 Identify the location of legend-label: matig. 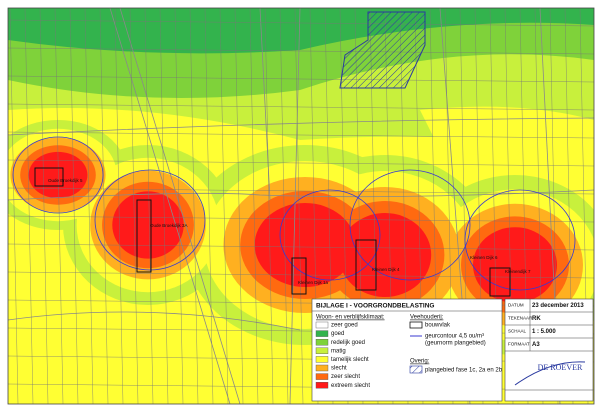
(338, 351).